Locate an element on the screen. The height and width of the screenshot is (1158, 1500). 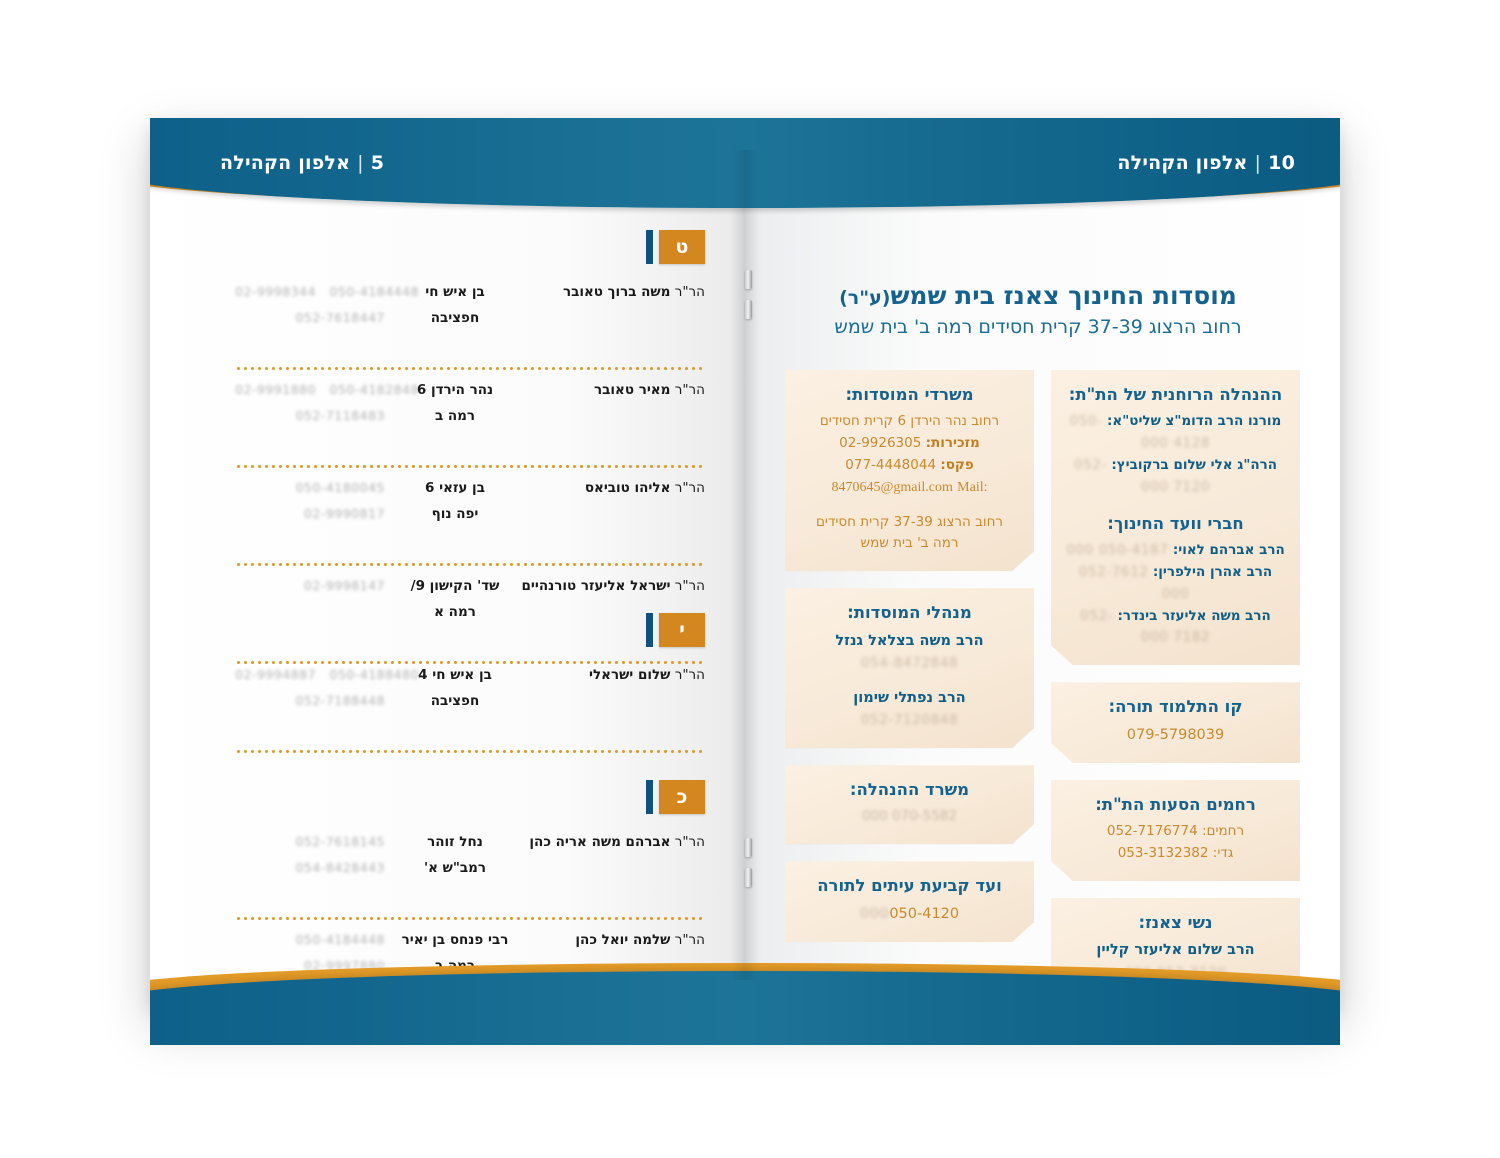
person-name: הרב משה בצלאל גנזל is located at coordinates (909, 640).